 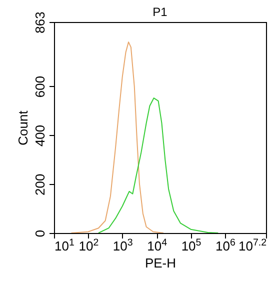 What do you see at coordinates (226, 245) in the screenshot?
I see `x-tick-label: 10$^{6}$` at bounding box center [226, 245].